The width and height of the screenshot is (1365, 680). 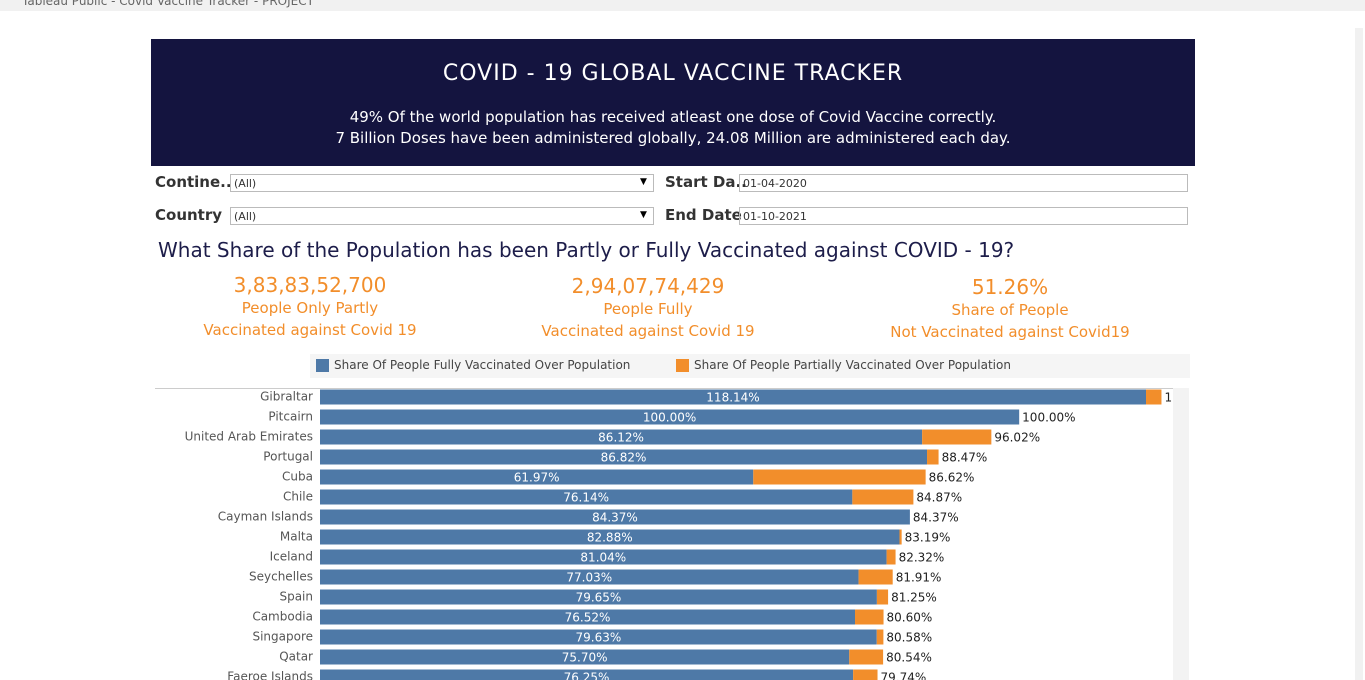 I want to click on kpi-value: 51.26%, so click(x=1010, y=287).